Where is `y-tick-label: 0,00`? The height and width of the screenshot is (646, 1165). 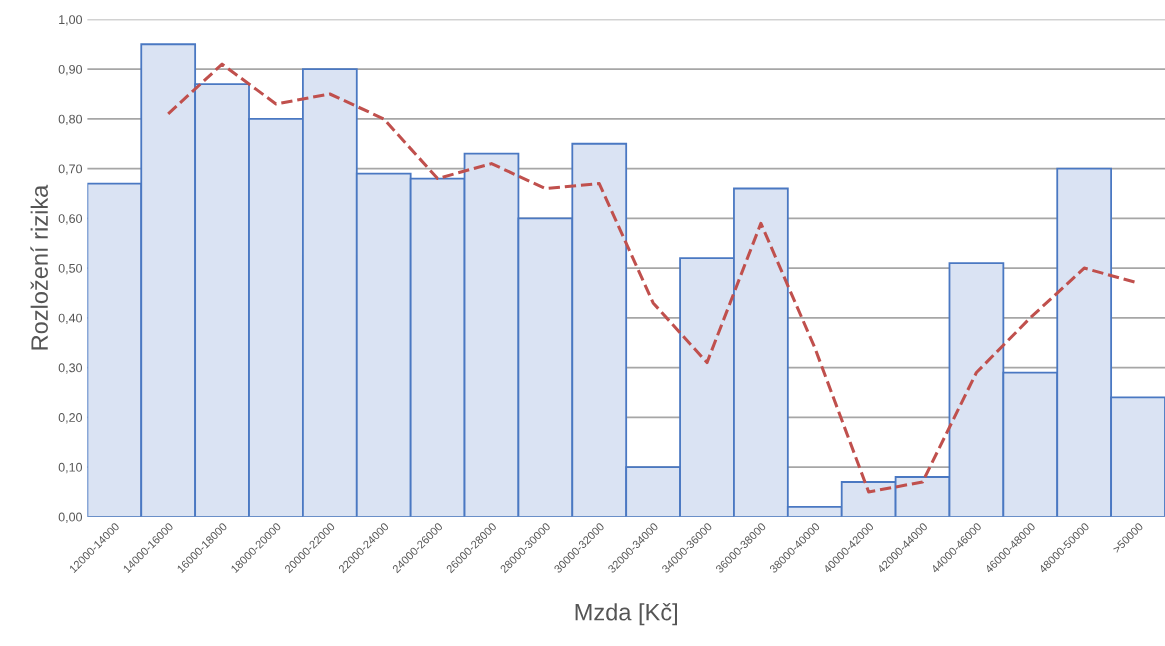 y-tick-label: 0,00 is located at coordinates (70, 517).